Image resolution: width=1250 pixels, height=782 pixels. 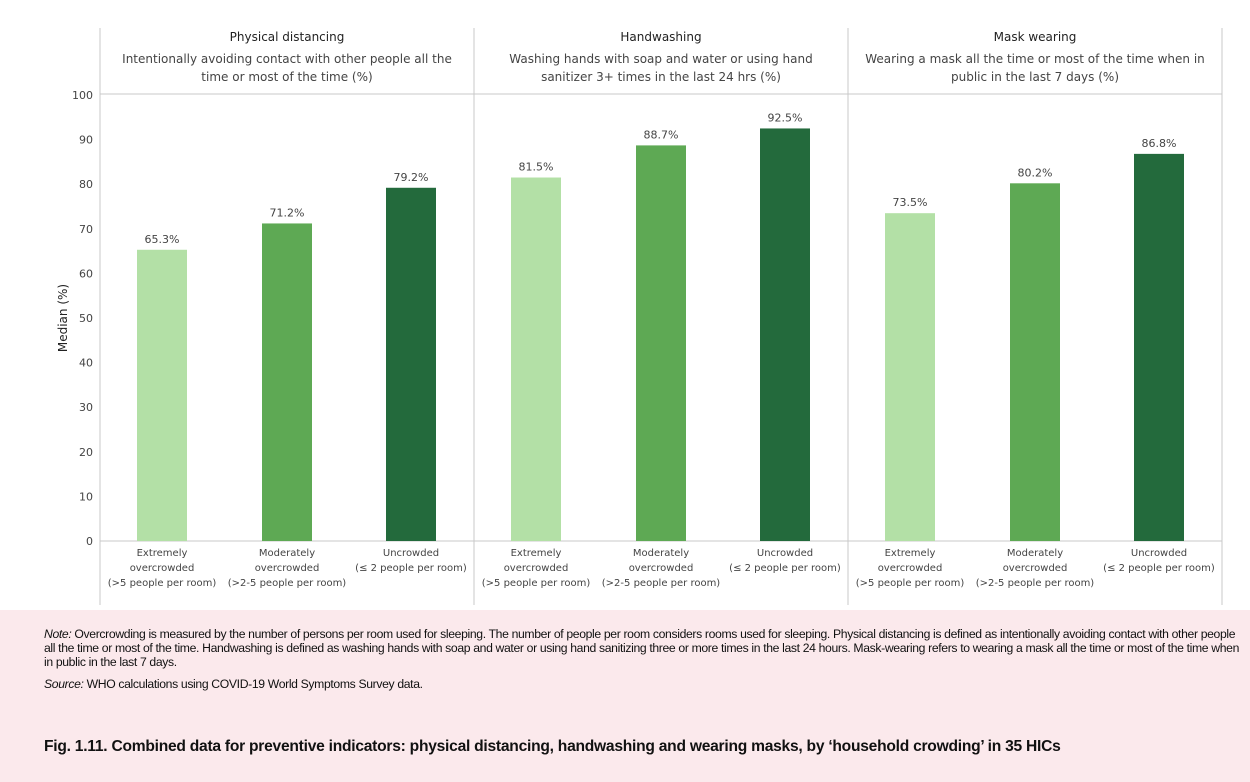 What do you see at coordinates (89, 541) in the screenshot?
I see `y-tick-label: 0` at bounding box center [89, 541].